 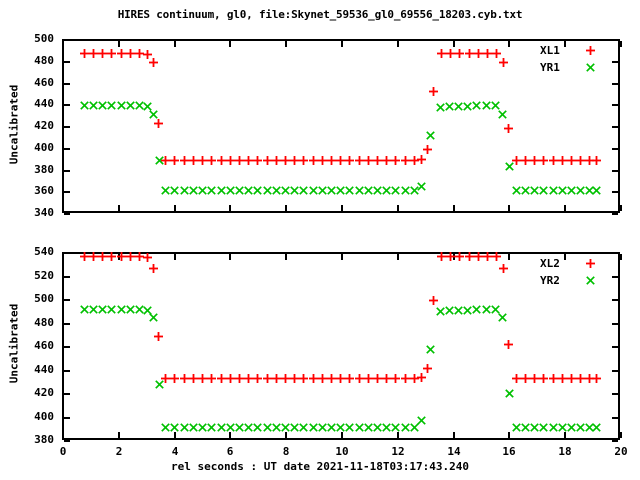 What do you see at coordinates (509, 451) in the screenshot?
I see `x-tick-label-8: 16` at bounding box center [509, 451].